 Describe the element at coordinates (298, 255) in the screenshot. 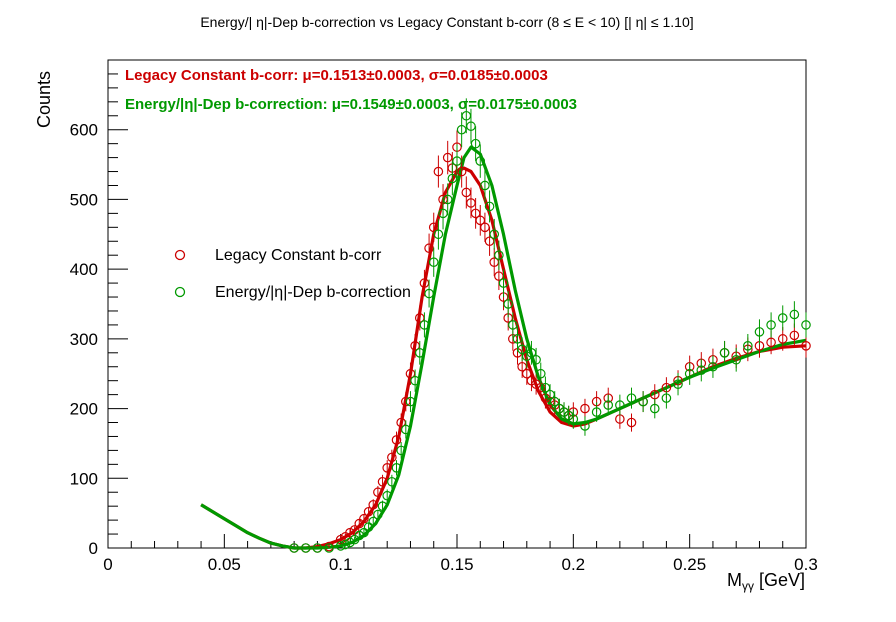

I see `legend-label-legacy: Legacy Constant b-corr` at that location.